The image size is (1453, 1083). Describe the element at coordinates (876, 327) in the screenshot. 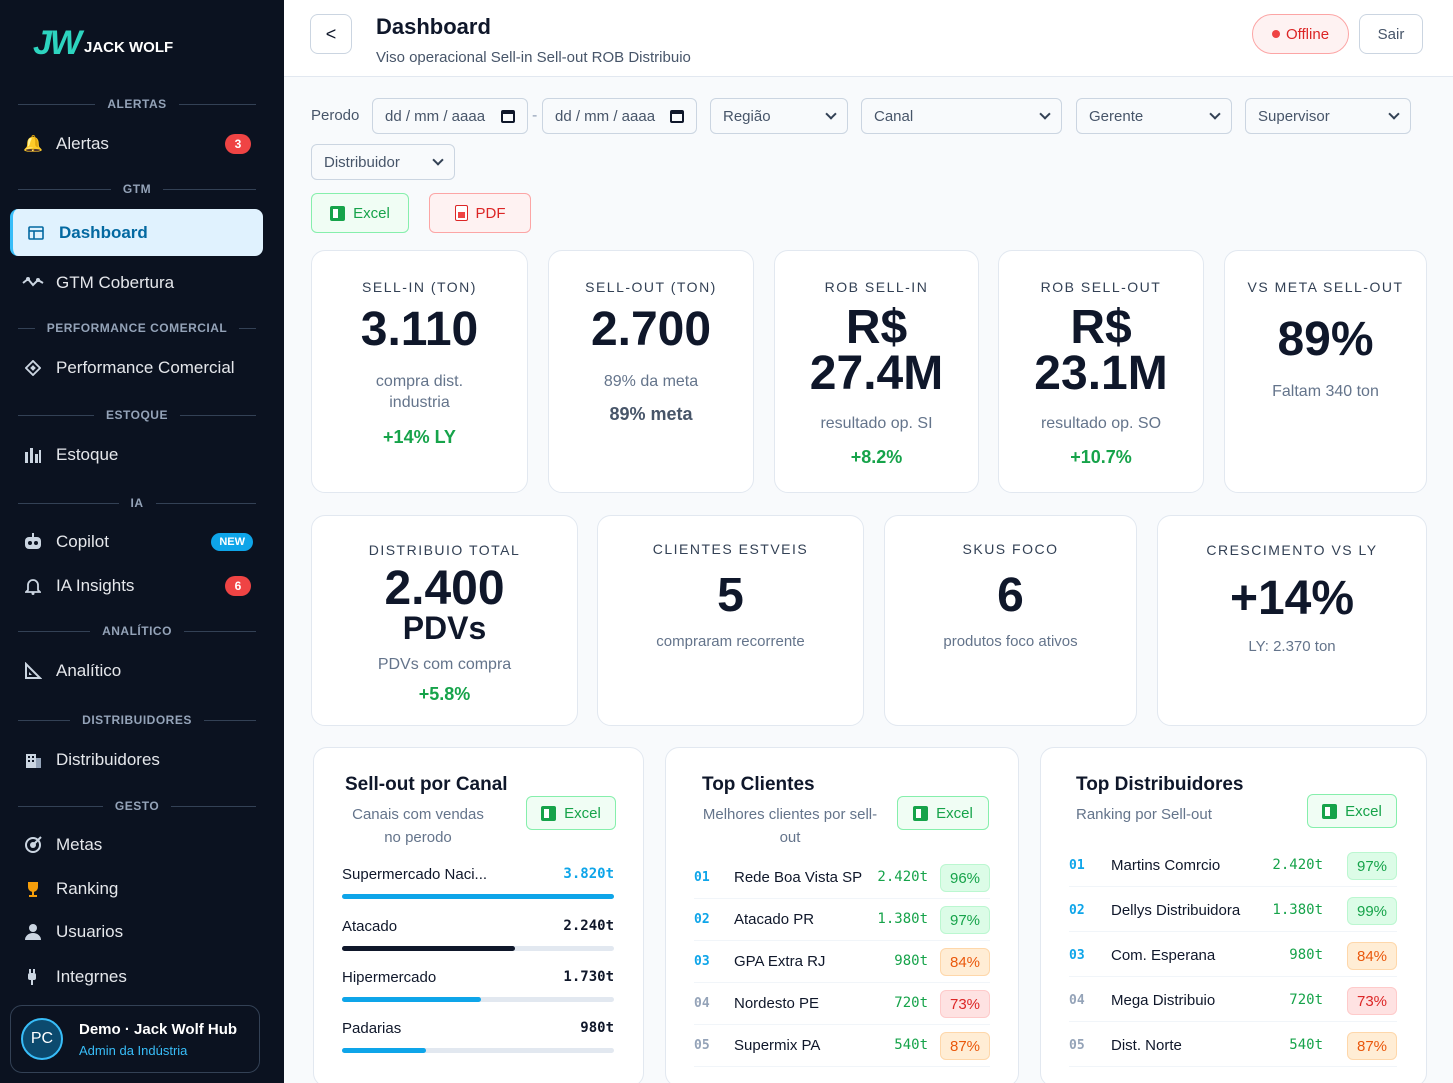

I see `kpi-value-currency: R$` at that location.